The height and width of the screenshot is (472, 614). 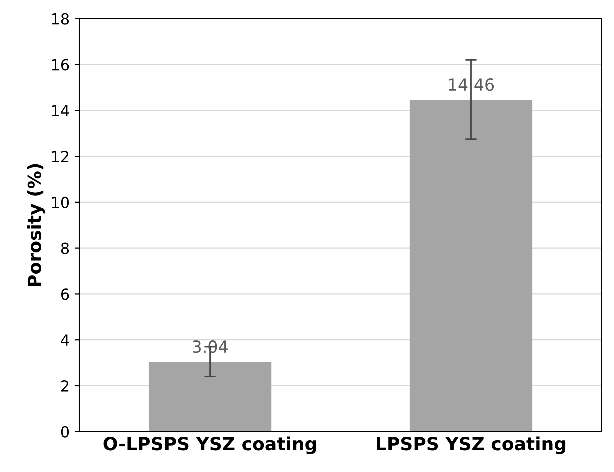 I want to click on x-tick-label: O-LPSPS YSZ coating, so click(x=210, y=445).